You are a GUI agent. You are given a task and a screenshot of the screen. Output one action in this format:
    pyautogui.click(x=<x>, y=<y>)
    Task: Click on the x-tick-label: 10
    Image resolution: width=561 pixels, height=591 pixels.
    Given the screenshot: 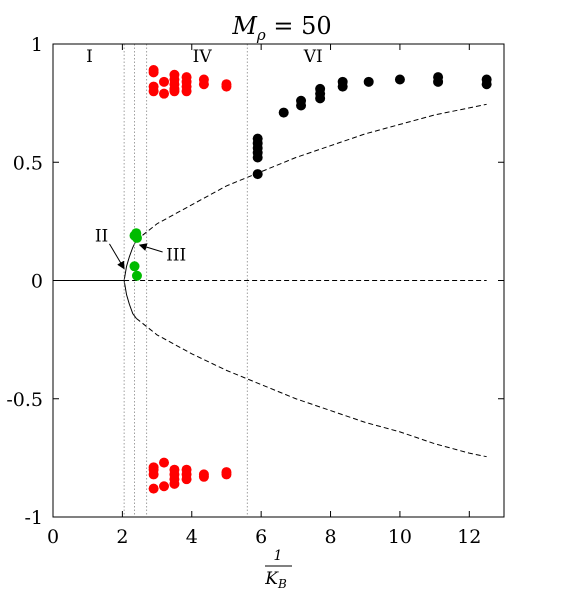 What is the action you would take?
    pyautogui.click(x=400, y=537)
    